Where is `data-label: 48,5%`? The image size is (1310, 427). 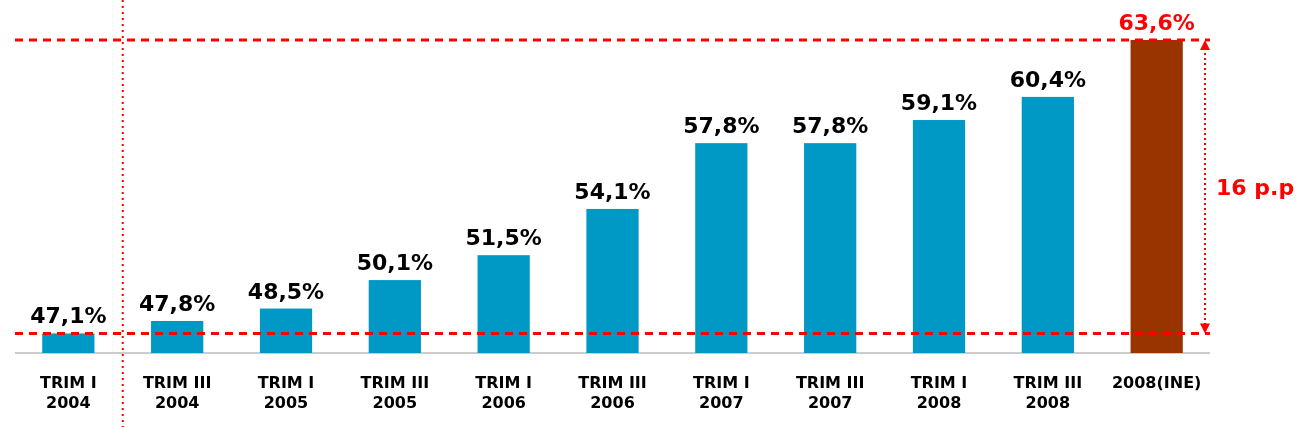 data-label: 48,5% is located at coordinates (286, 291).